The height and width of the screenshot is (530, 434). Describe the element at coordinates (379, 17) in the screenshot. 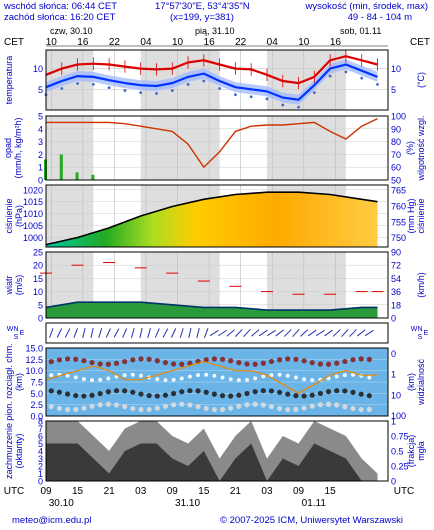

I see `elevation-values: 49 - 84 - 104 m` at that location.